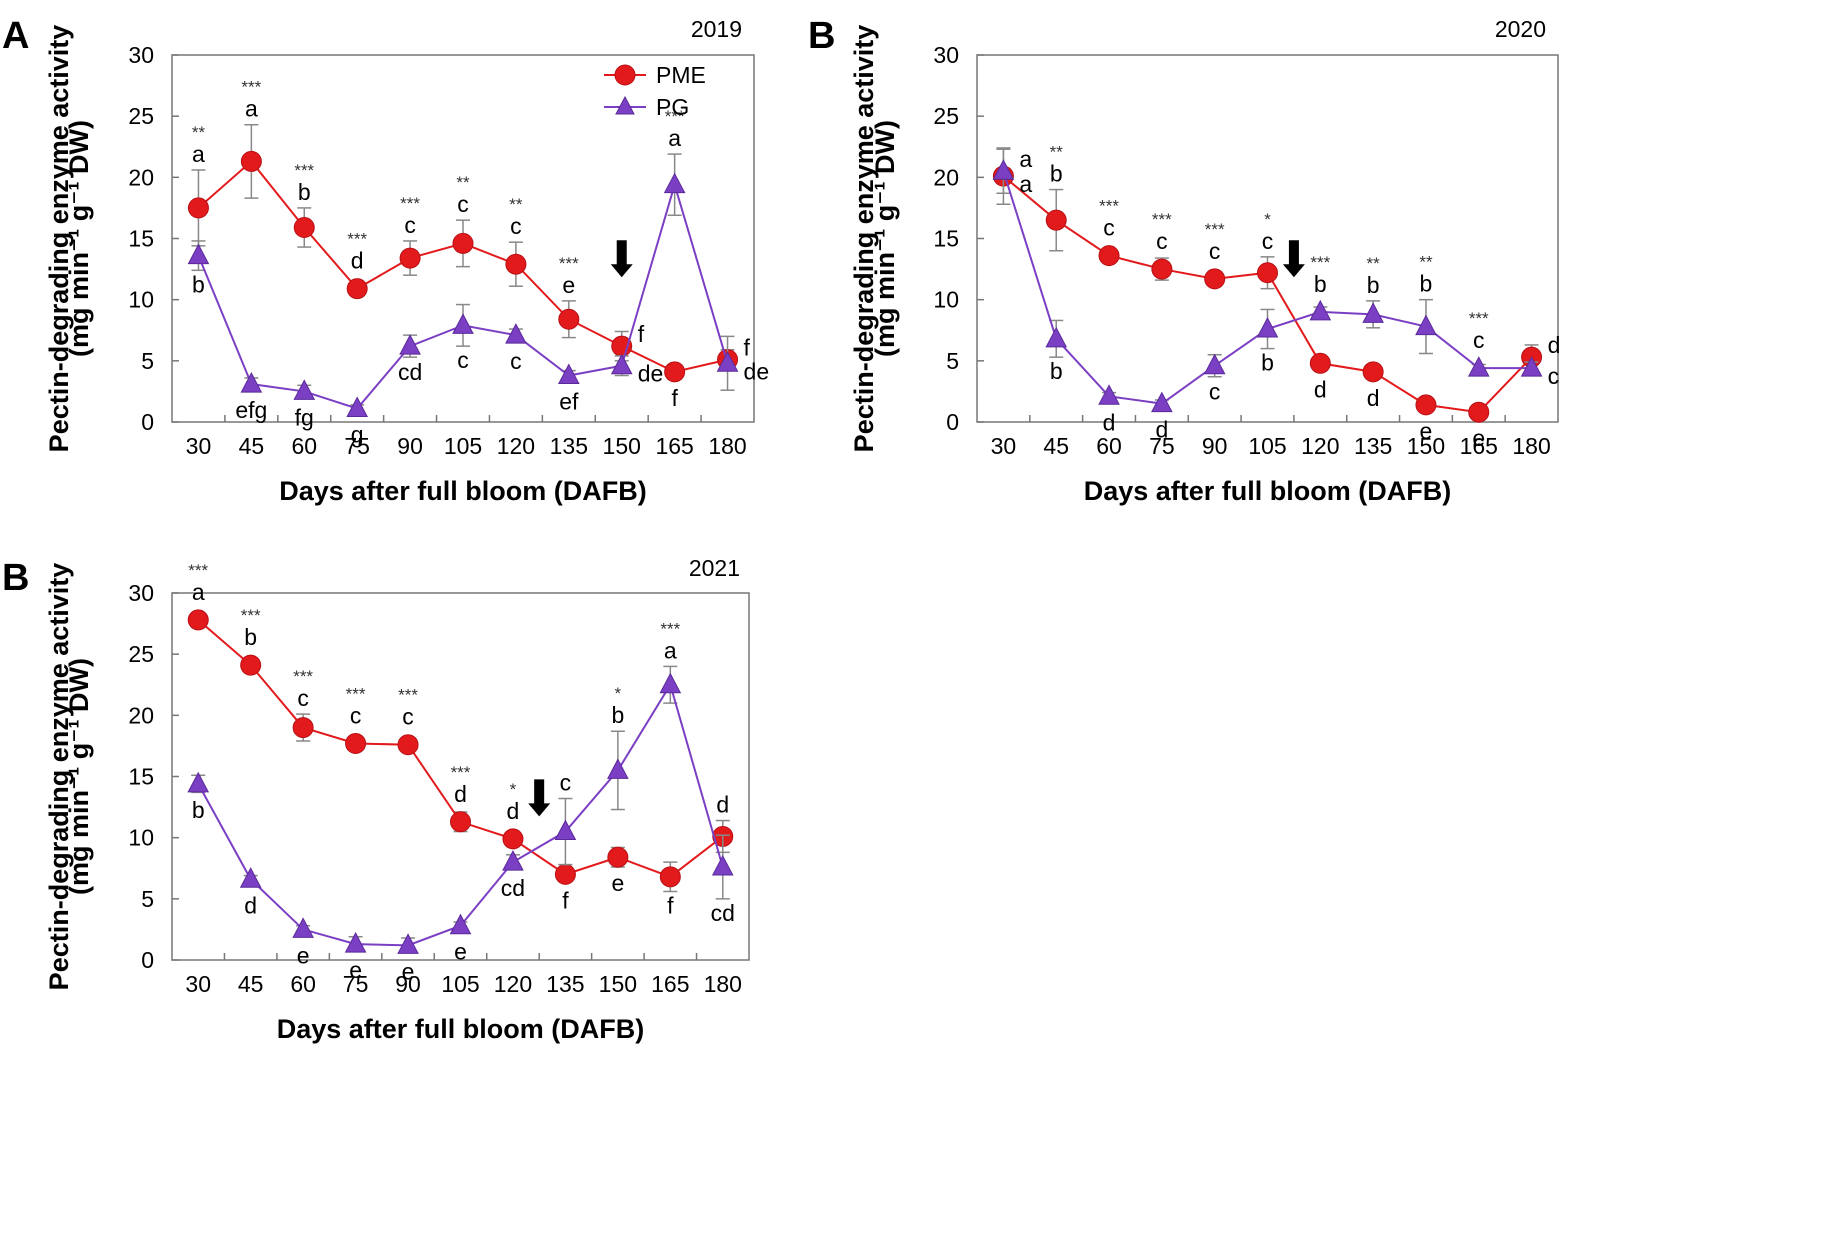 The image size is (1843, 1259). Describe the element at coordinates (199, 446) in the screenshot. I see `x-tick-label: 30` at that location.